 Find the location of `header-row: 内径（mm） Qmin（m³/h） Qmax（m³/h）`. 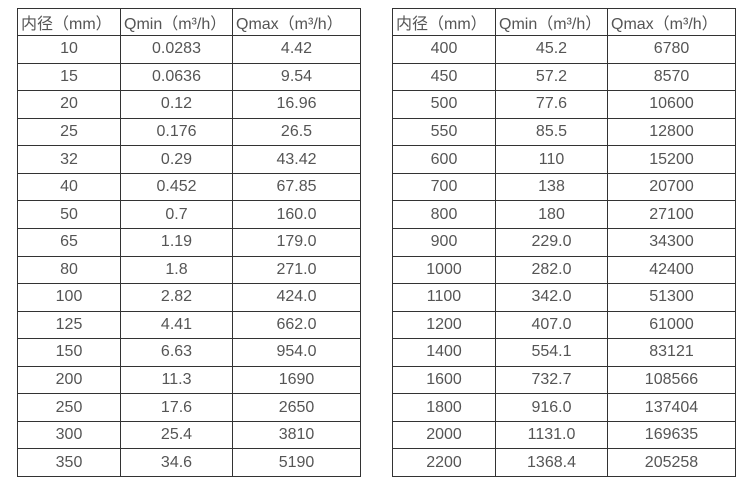

header-row: 内径（mm） Qmin（m³/h） Qmax（m³/h） is located at coordinates (189, 22).